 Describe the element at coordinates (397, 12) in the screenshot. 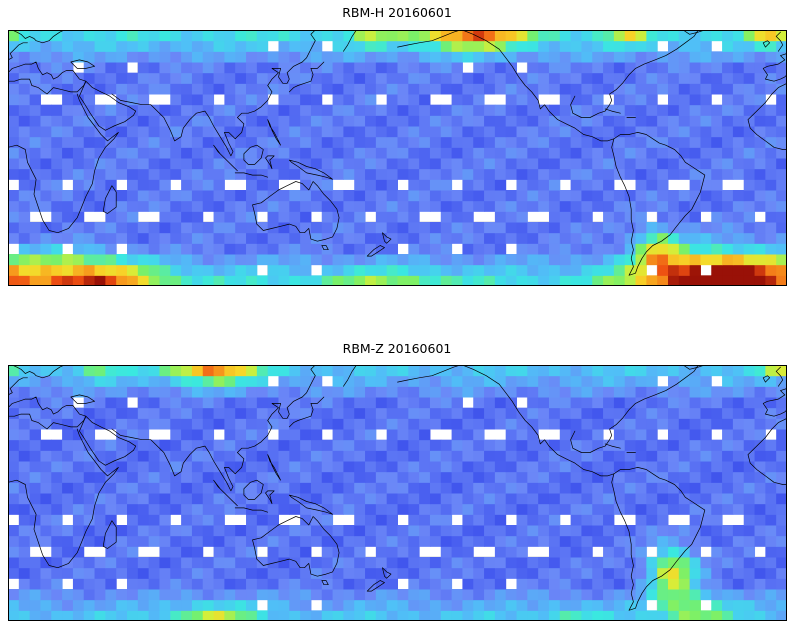

I see `panel-title-rbm-h: RBM-H 20160601` at that location.